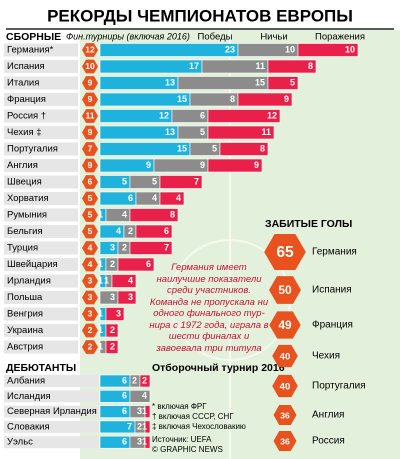 The height and width of the screenshot is (459, 400). Describe the element at coordinates (25, 231) in the screenshot. I see `row-label: Бельгия` at that location.